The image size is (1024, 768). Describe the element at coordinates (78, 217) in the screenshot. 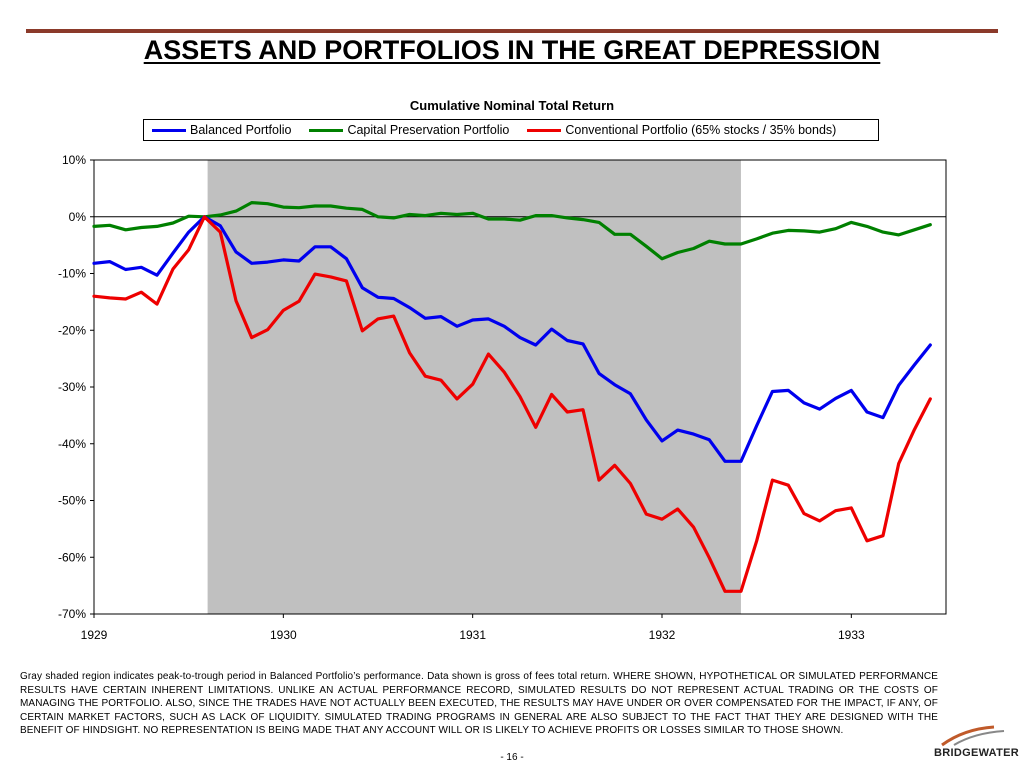

I see `y-tick-label: 0%` at that location.